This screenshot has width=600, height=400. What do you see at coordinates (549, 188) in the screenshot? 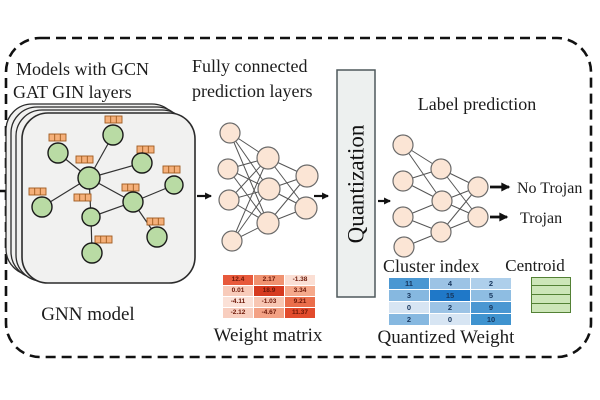
I see `no-trojan-label: No Trojan` at bounding box center [549, 188].